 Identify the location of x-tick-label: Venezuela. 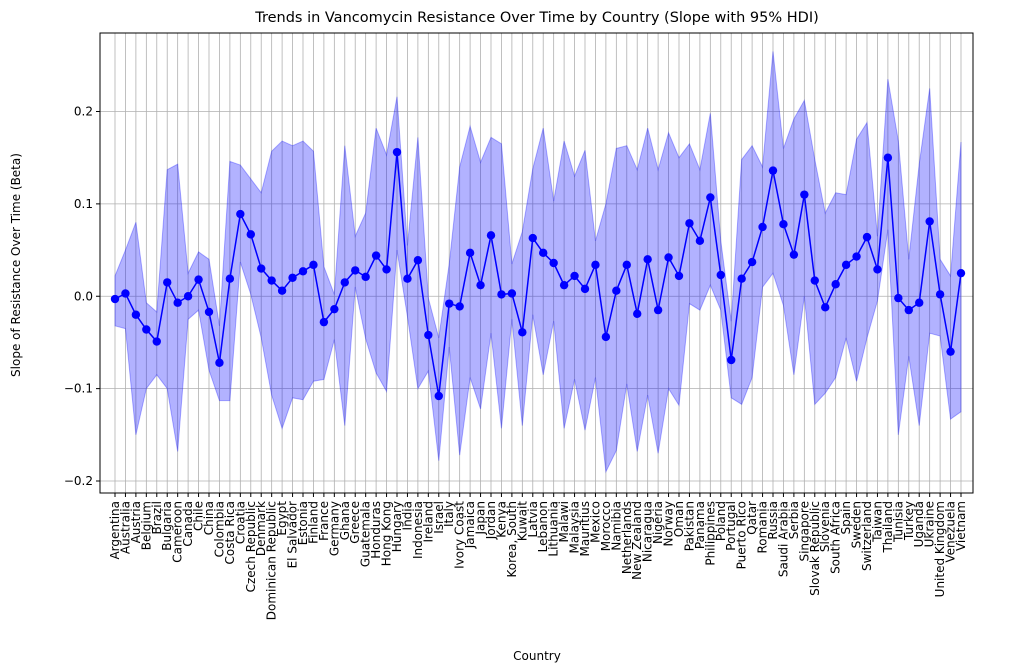
(951, 532).